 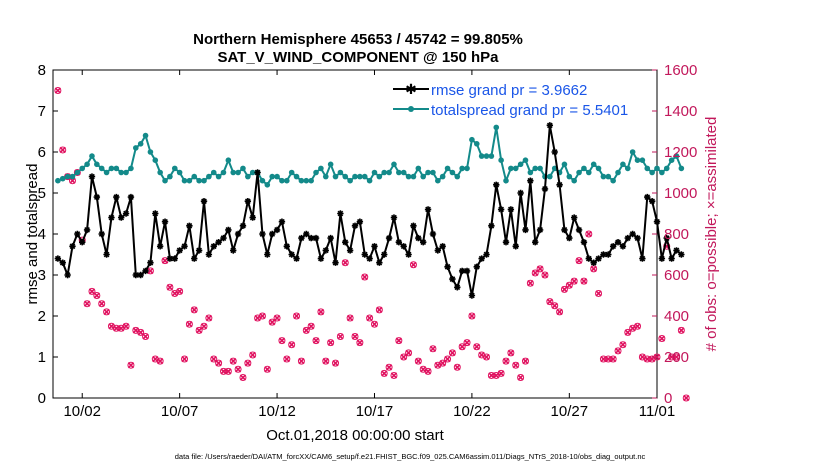 What do you see at coordinates (676, 316) in the screenshot?
I see `right-tick-label: 400` at bounding box center [676, 316].